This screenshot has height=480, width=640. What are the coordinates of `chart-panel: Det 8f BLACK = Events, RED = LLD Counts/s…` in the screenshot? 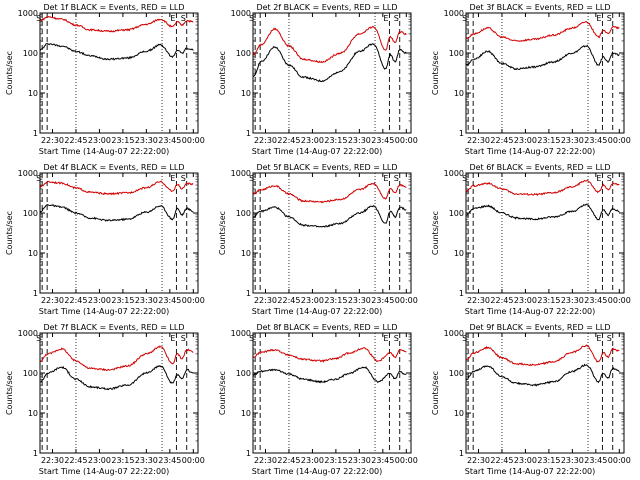 It's located at (318, 399).